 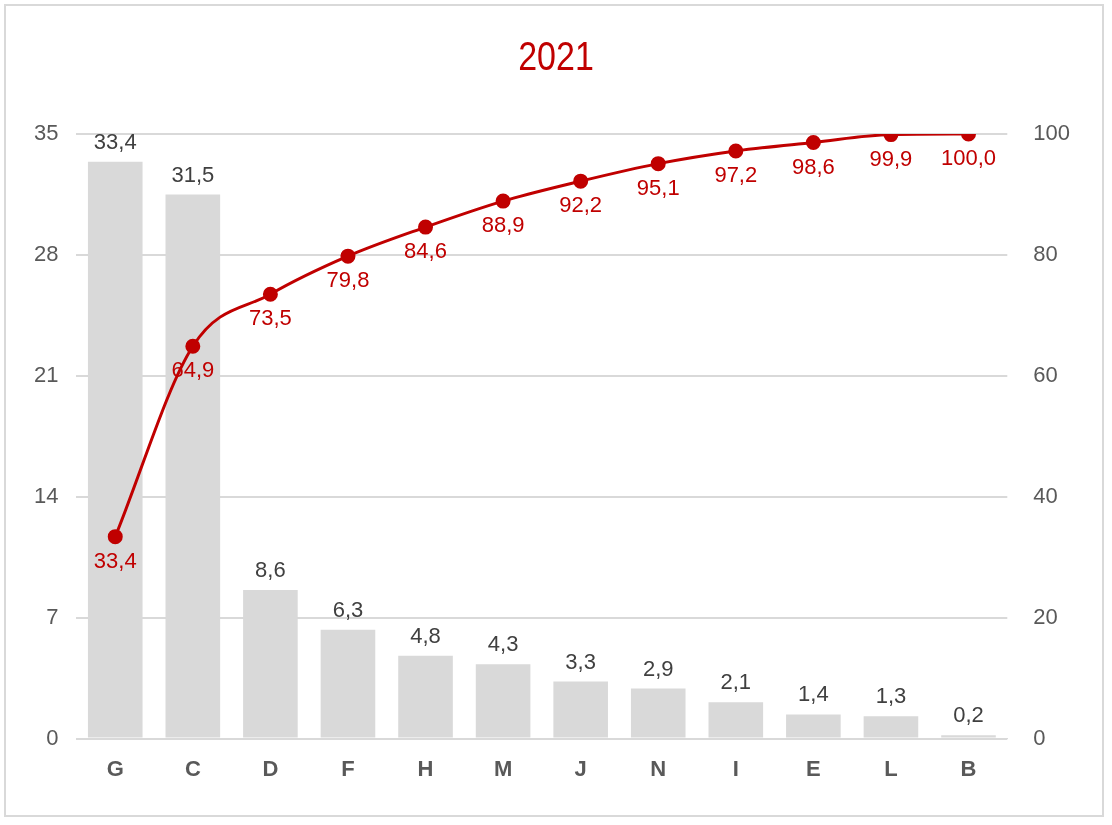 I want to click on x-tick-label: C, so click(x=192, y=768).